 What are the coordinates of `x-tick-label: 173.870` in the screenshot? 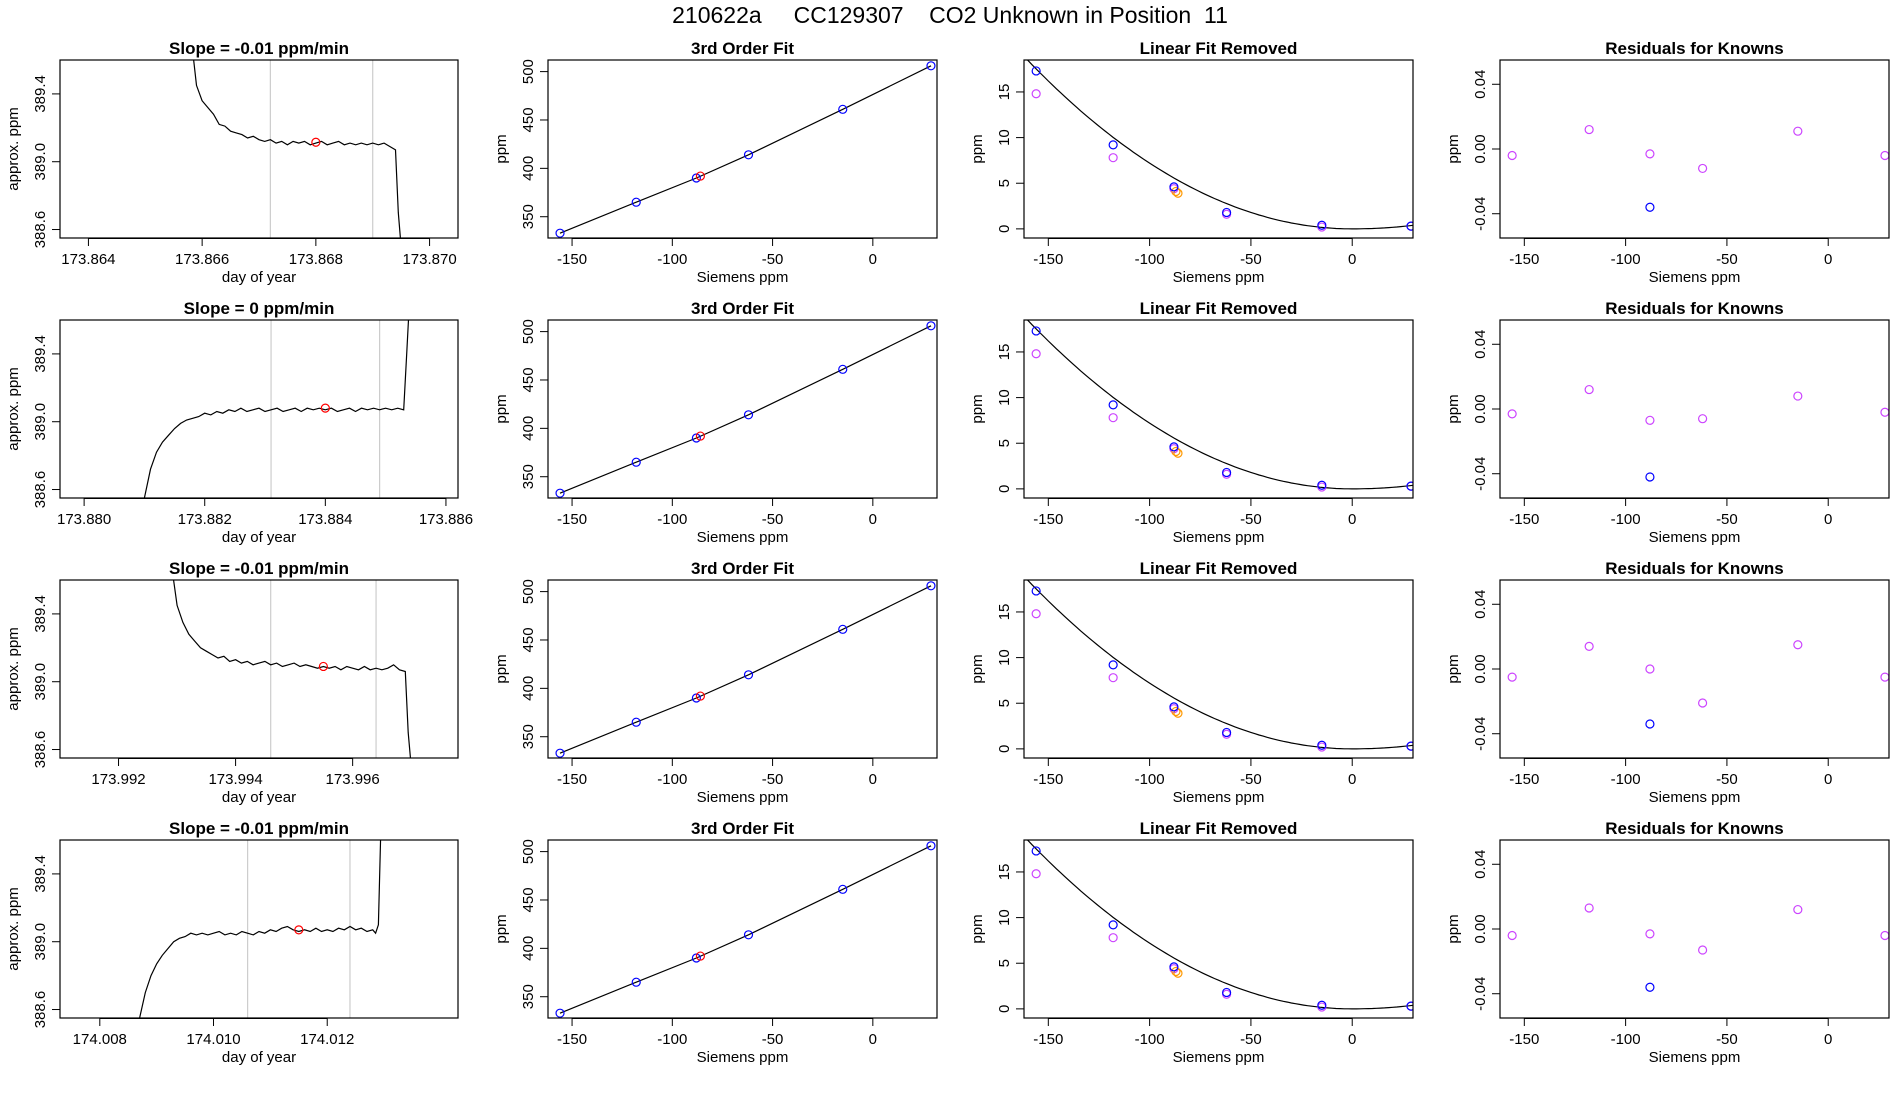 It's located at (429, 259).